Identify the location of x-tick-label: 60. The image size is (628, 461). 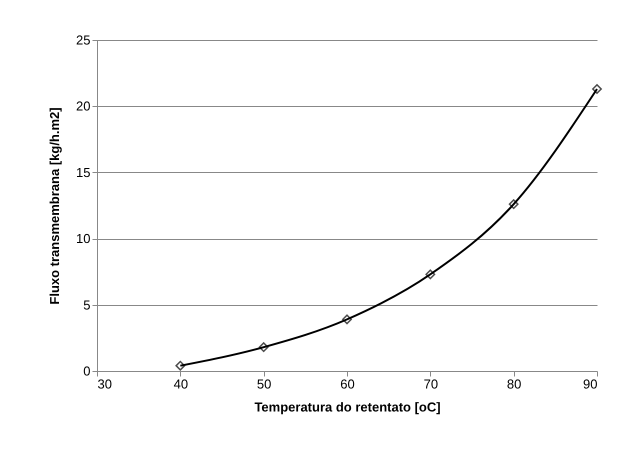
(347, 384).